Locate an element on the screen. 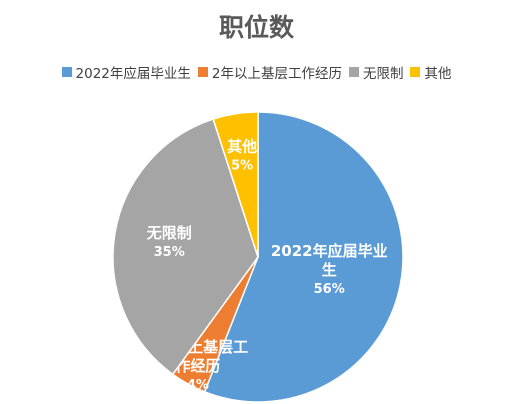 The width and height of the screenshot is (513, 404). data-label-unrestricted: 无限制 35% is located at coordinates (169, 242).